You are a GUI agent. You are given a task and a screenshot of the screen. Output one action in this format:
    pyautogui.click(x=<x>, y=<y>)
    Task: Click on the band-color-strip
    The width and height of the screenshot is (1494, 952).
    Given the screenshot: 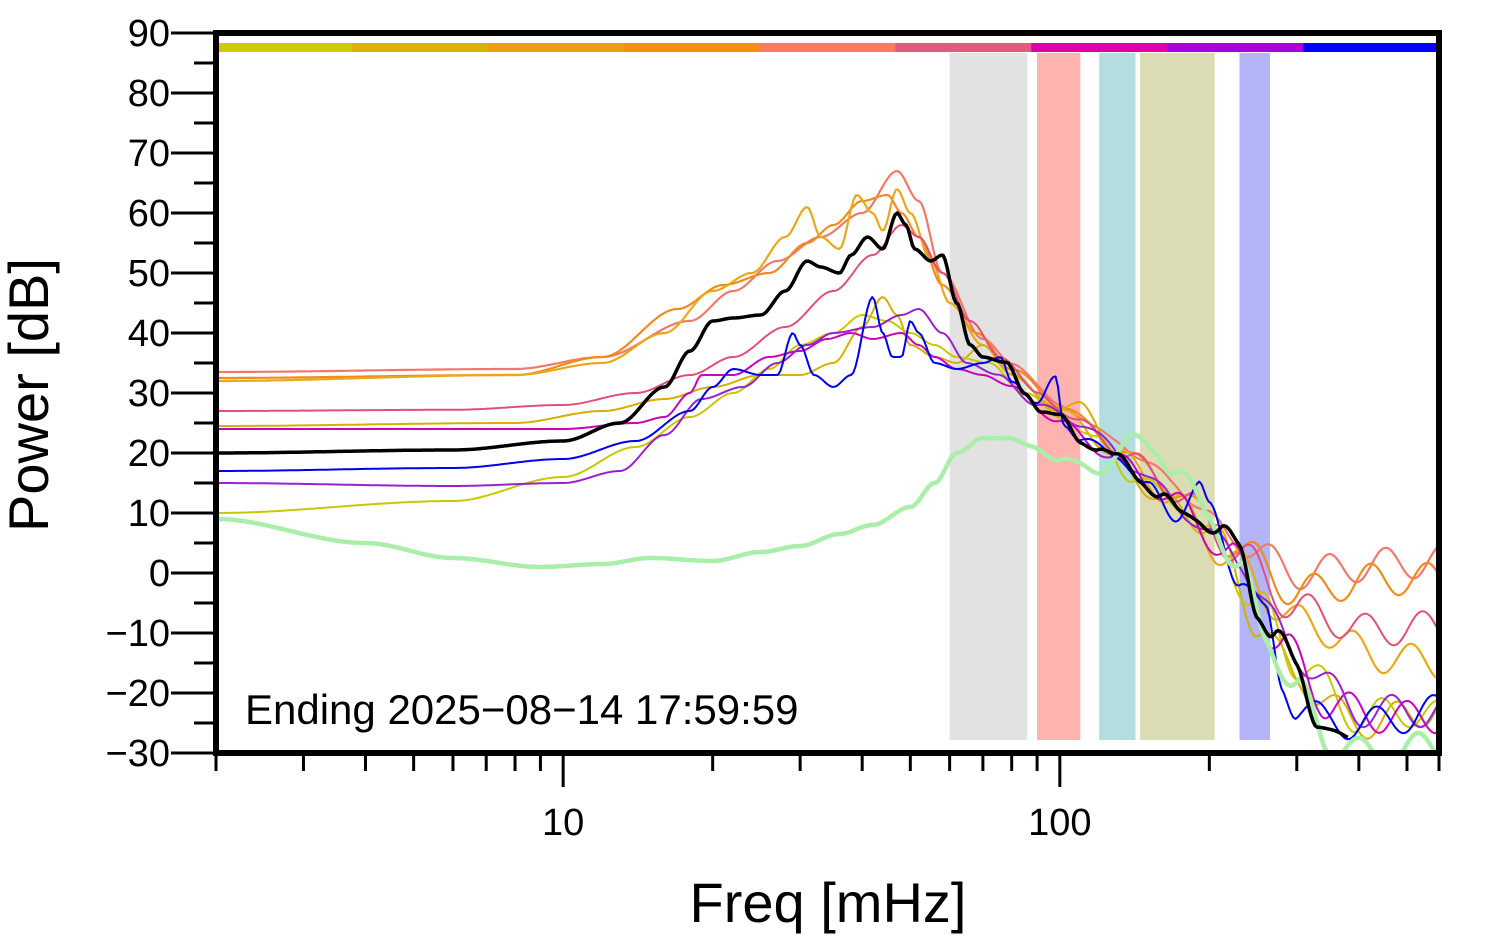 What is the action you would take?
    pyautogui.click(x=828, y=47)
    